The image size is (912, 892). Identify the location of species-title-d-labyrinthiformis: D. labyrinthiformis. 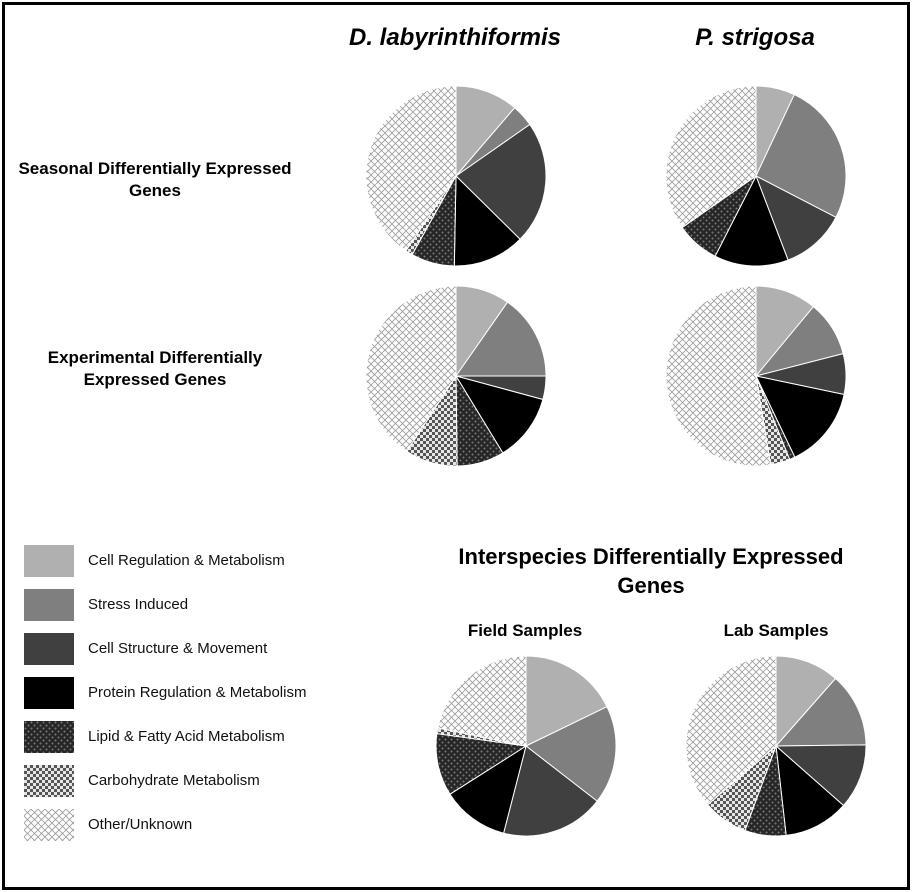
(455, 37).